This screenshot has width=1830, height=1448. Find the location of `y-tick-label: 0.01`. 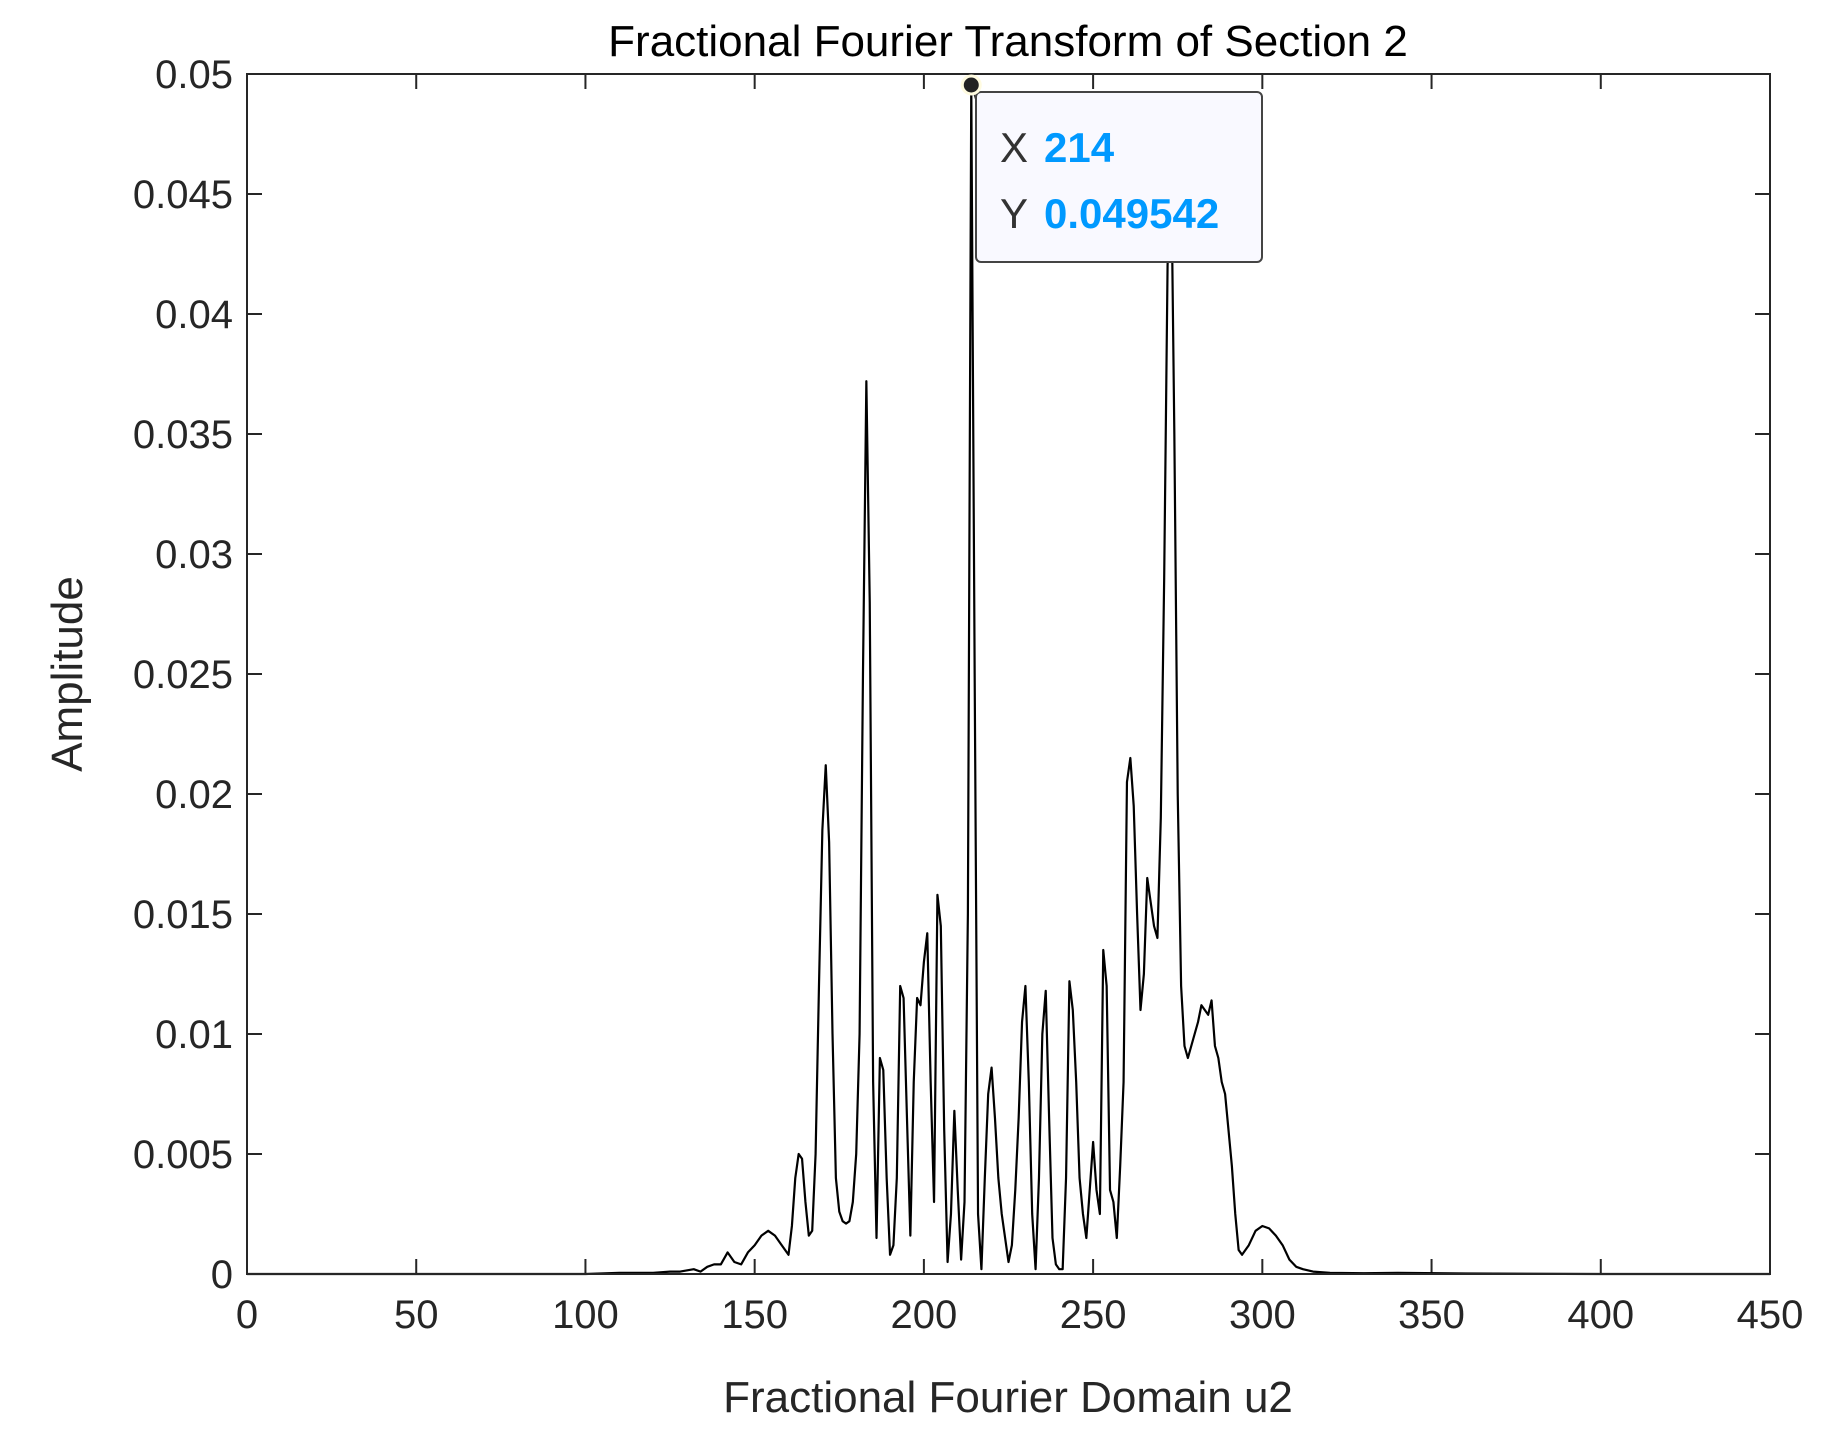

y-tick-label: 0.01 is located at coordinates (194, 1035).